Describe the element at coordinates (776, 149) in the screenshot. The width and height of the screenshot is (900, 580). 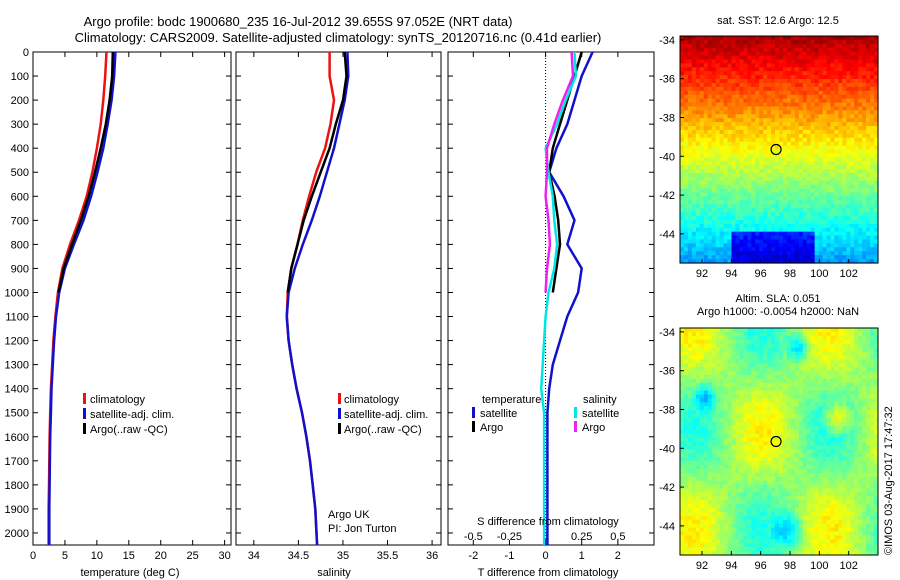
I see `argo-position-marker` at that location.